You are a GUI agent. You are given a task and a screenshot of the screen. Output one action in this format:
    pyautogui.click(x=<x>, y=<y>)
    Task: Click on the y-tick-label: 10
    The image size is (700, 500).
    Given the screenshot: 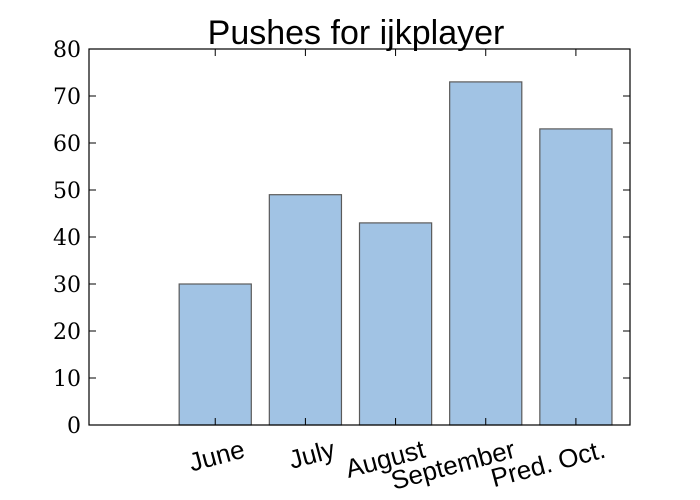 What is the action you would take?
    pyautogui.click(x=67, y=379)
    